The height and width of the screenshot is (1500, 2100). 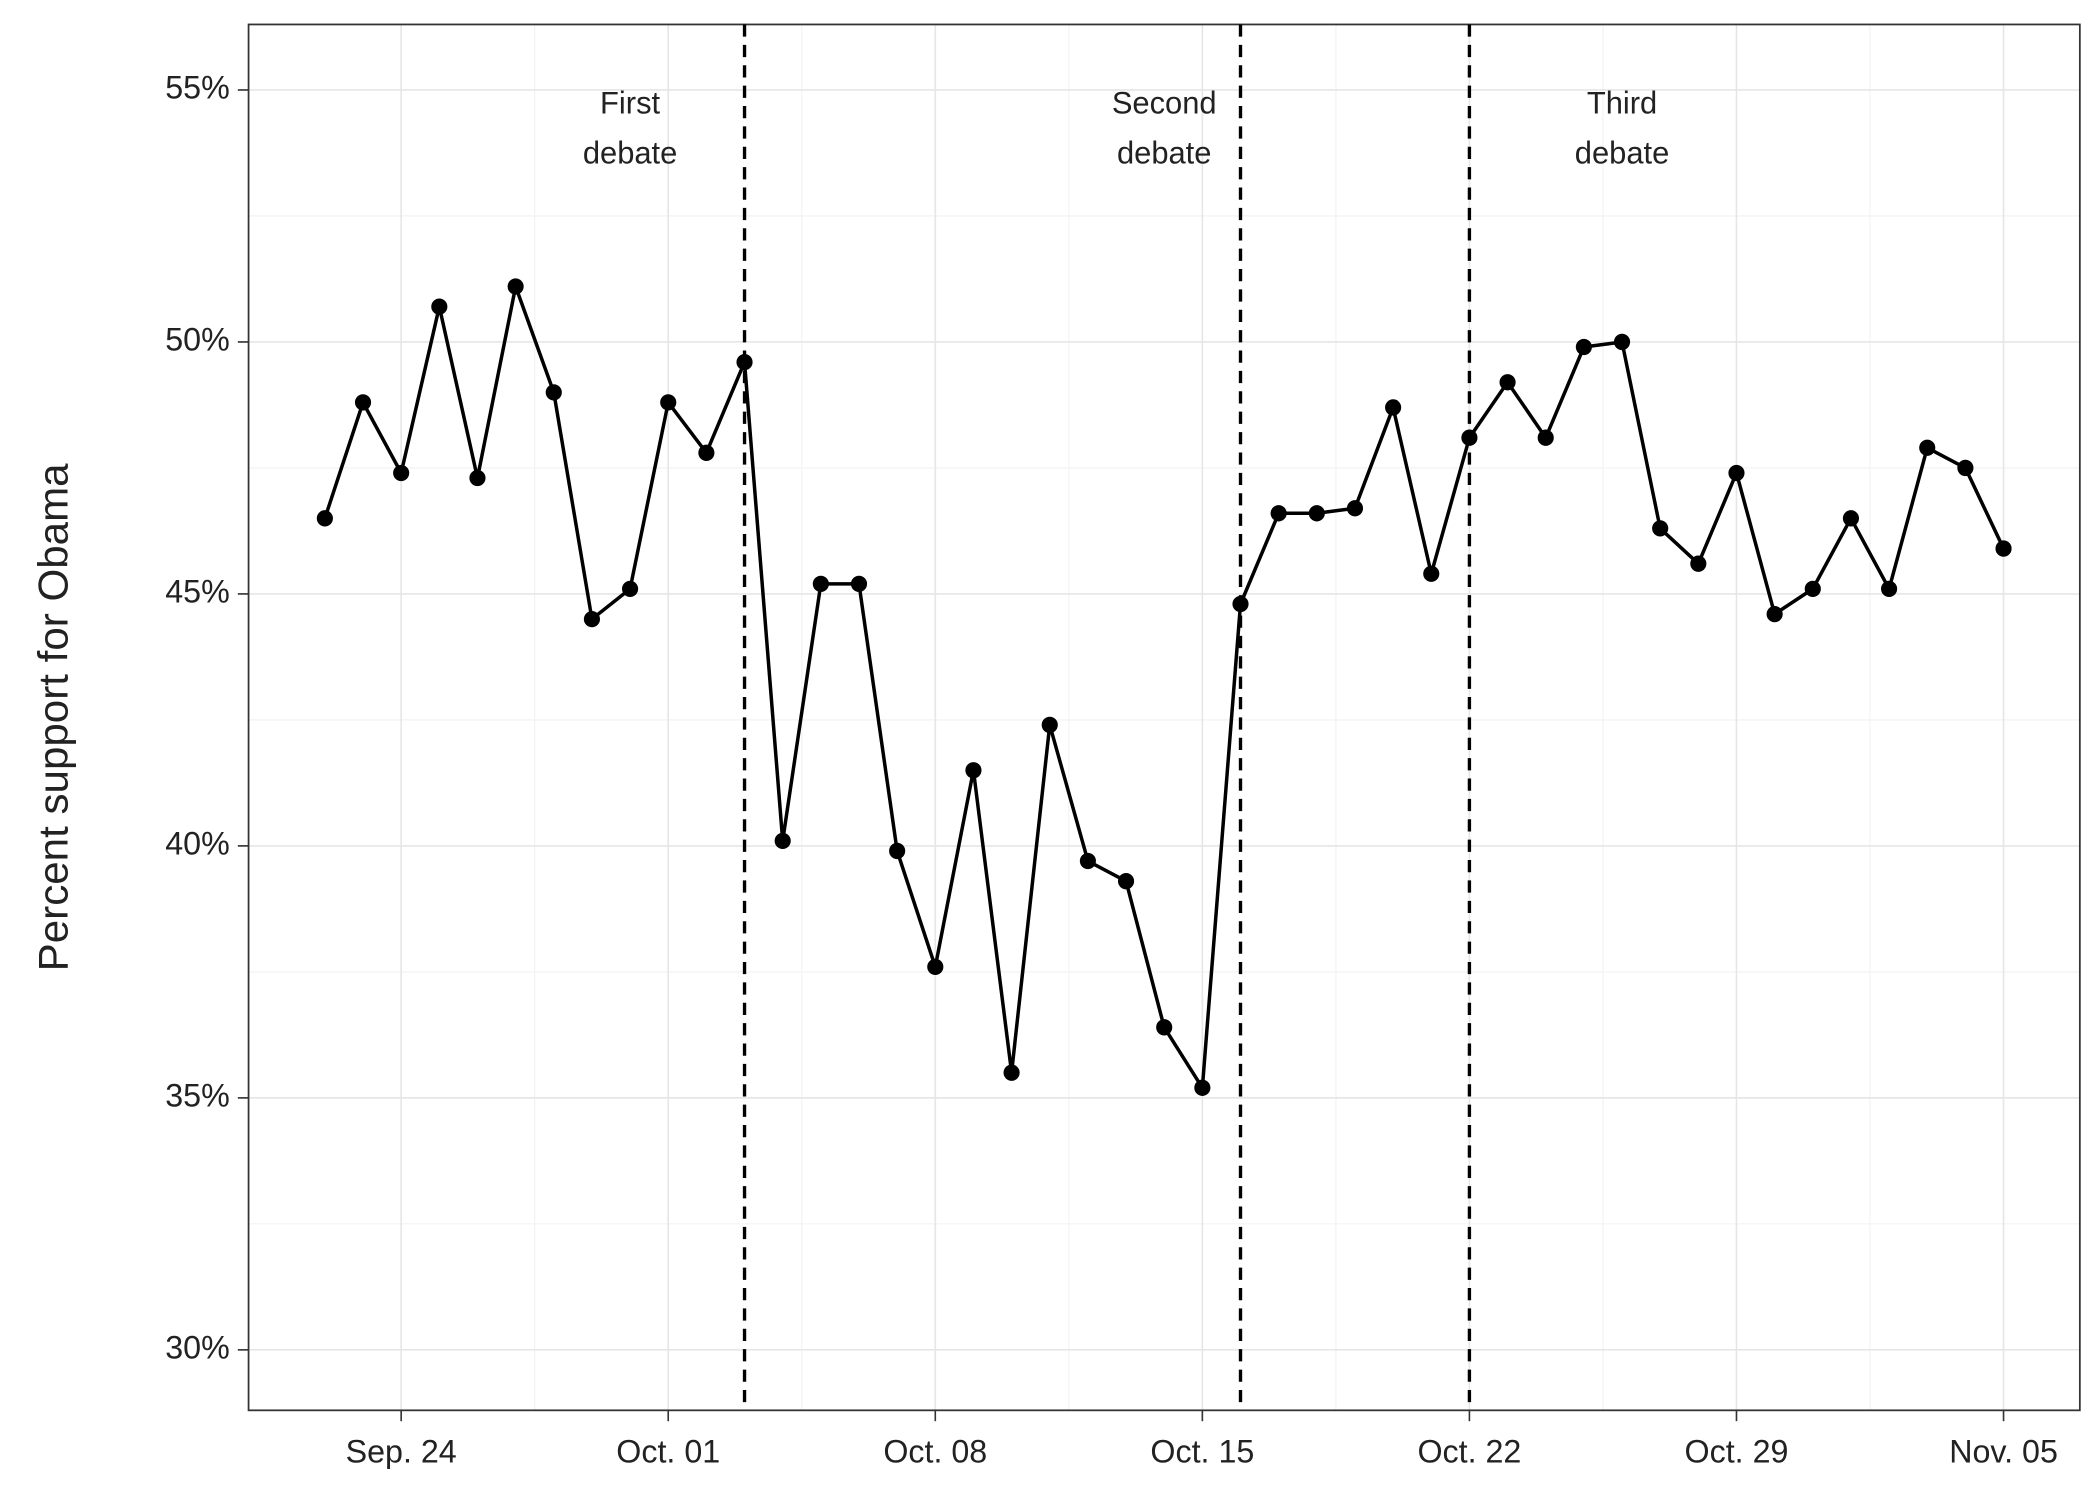 What do you see at coordinates (630, 102) in the screenshot?
I see `annotation: First` at bounding box center [630, 102].